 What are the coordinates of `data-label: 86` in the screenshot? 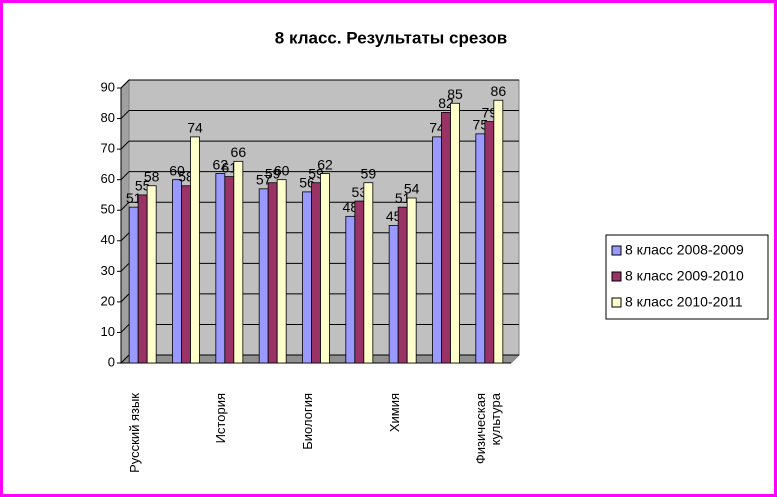 It's located at (499, 91).